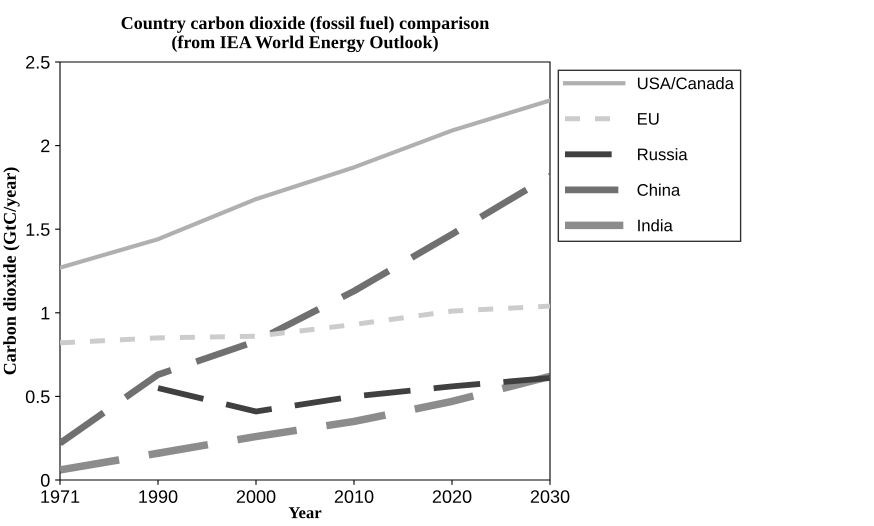 Image resolution: width=874 pixels, height=526 pixels. Describe the element at coordinates (305, 512) in the screenshot. I see `x-axis-title: Year` at that location.